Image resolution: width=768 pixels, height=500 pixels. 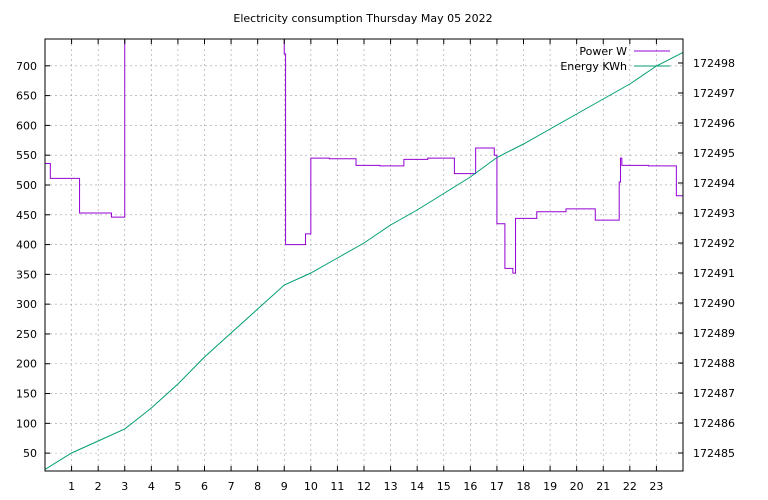 What do you see at coordinates (26, 334) in the screenshot?
I see `y-left-tick-label: 250` at bounding box center [26, 334].